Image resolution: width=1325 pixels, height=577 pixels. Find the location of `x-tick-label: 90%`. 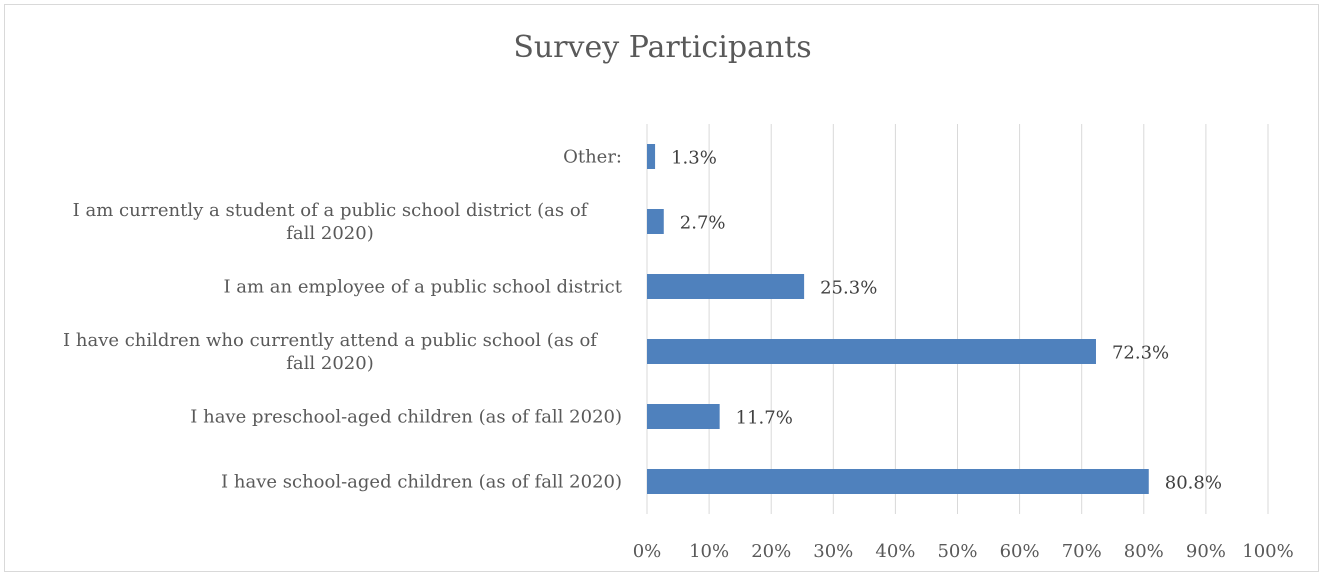

x-tick-label: 90% is located at coordinates (1206, 551).